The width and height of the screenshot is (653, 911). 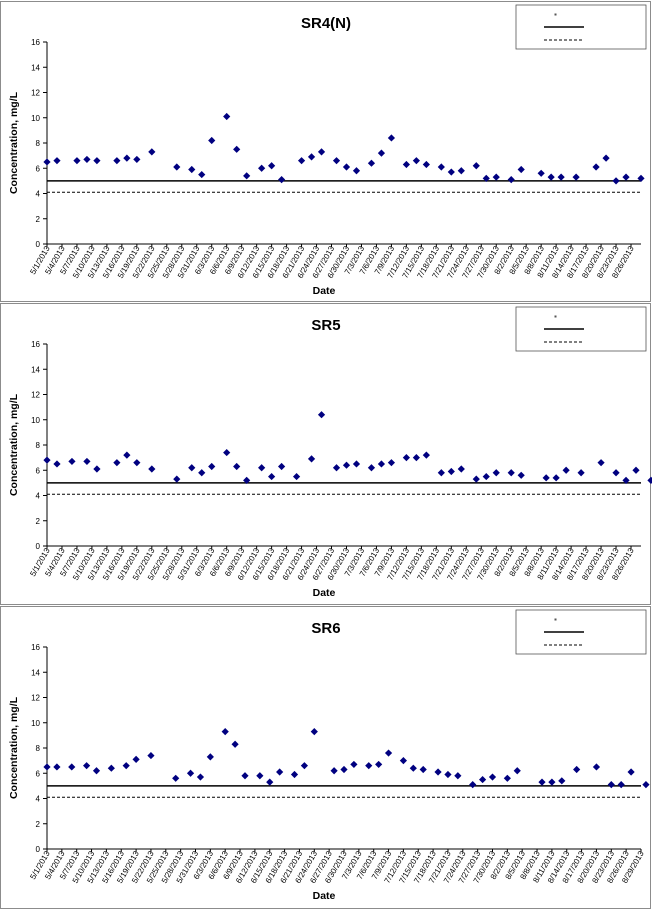 I want to click on legend, so click(x=581, y=329).